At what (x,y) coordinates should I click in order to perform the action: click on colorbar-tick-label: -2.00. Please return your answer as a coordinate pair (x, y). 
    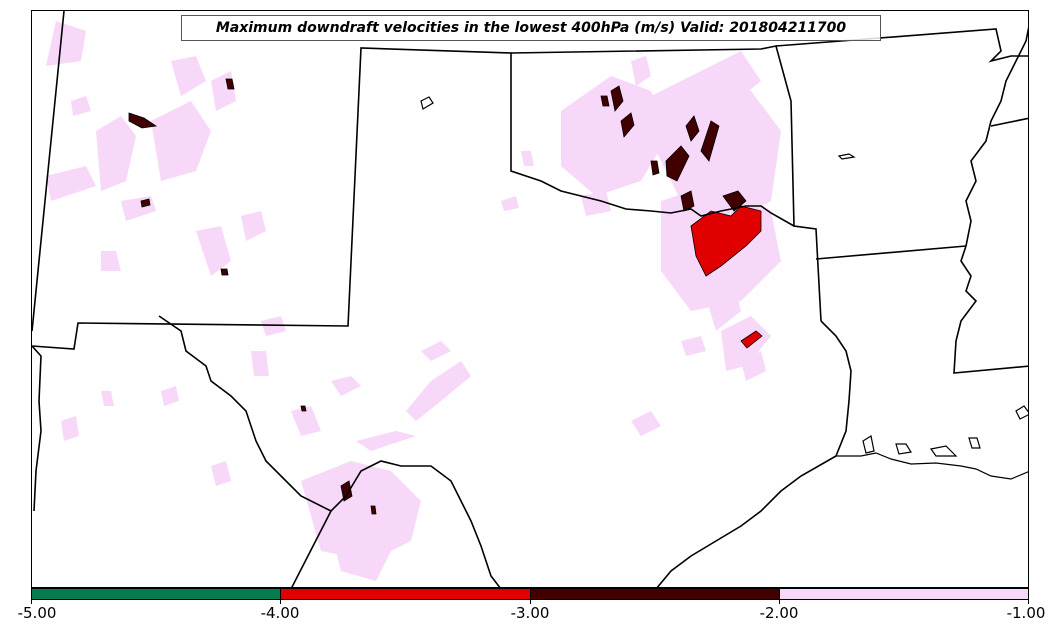
    Looking at the image, I should click on (779, 613).